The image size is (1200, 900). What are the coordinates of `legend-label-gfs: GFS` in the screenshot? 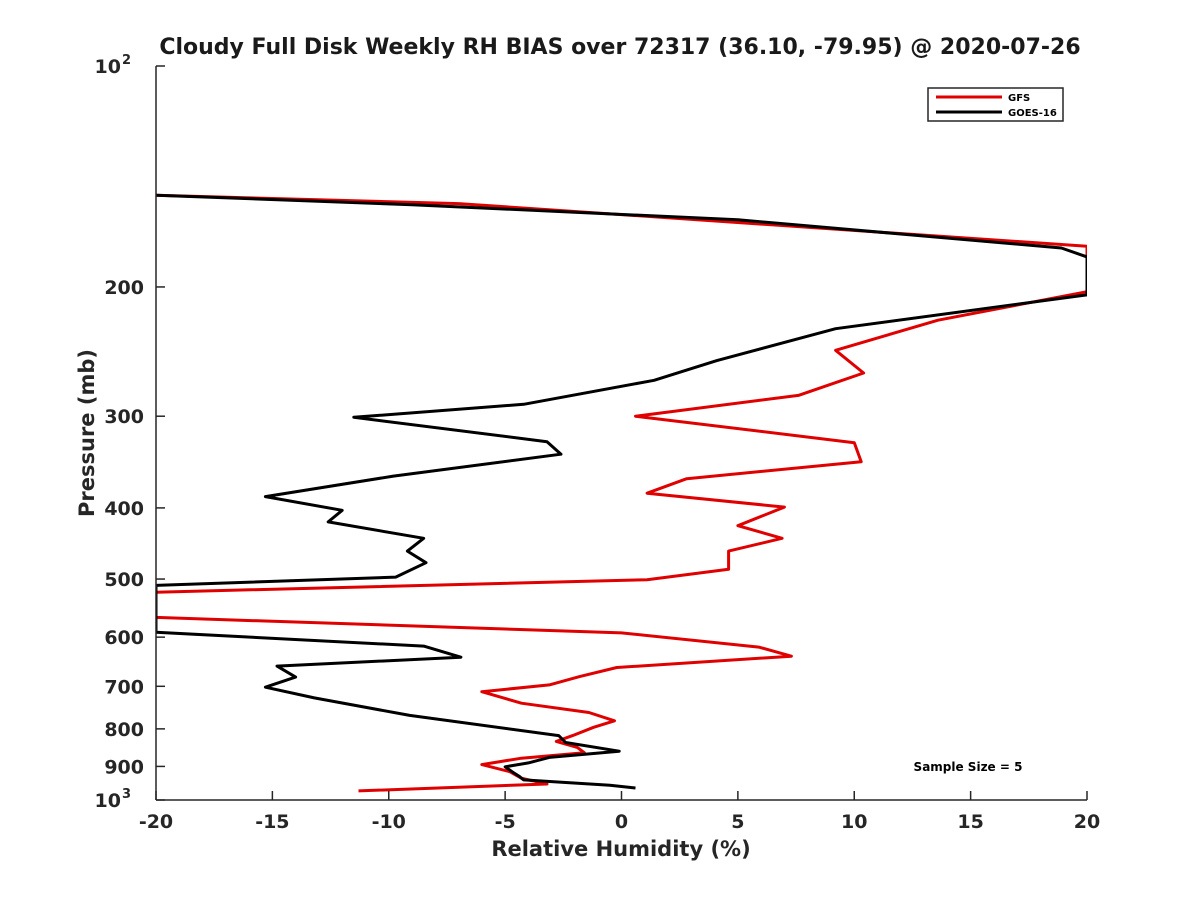 It's located at (1019, 98).